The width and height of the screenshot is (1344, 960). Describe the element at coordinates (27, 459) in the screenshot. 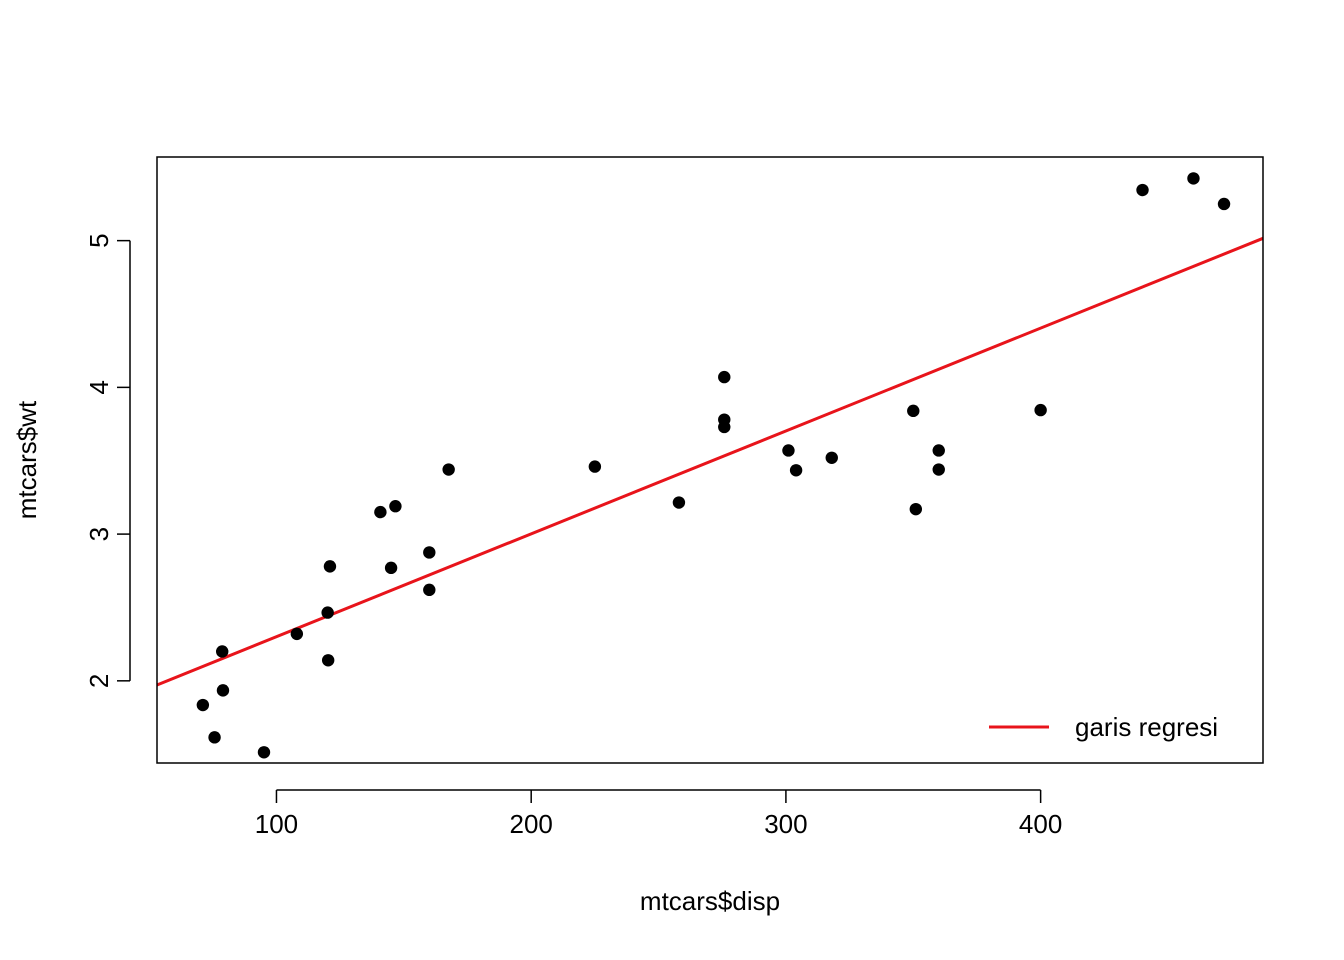

I see `y-axis-label: mtcars$wt` at that location.